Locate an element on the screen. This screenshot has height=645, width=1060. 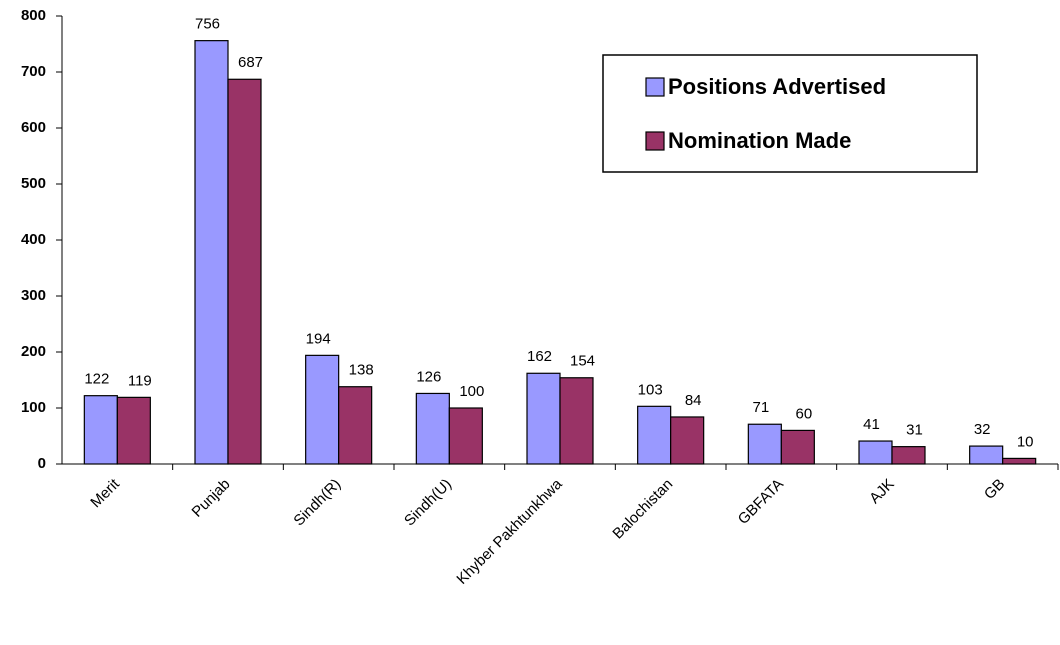
value-label: 41 is located at coordinates (871, 424).